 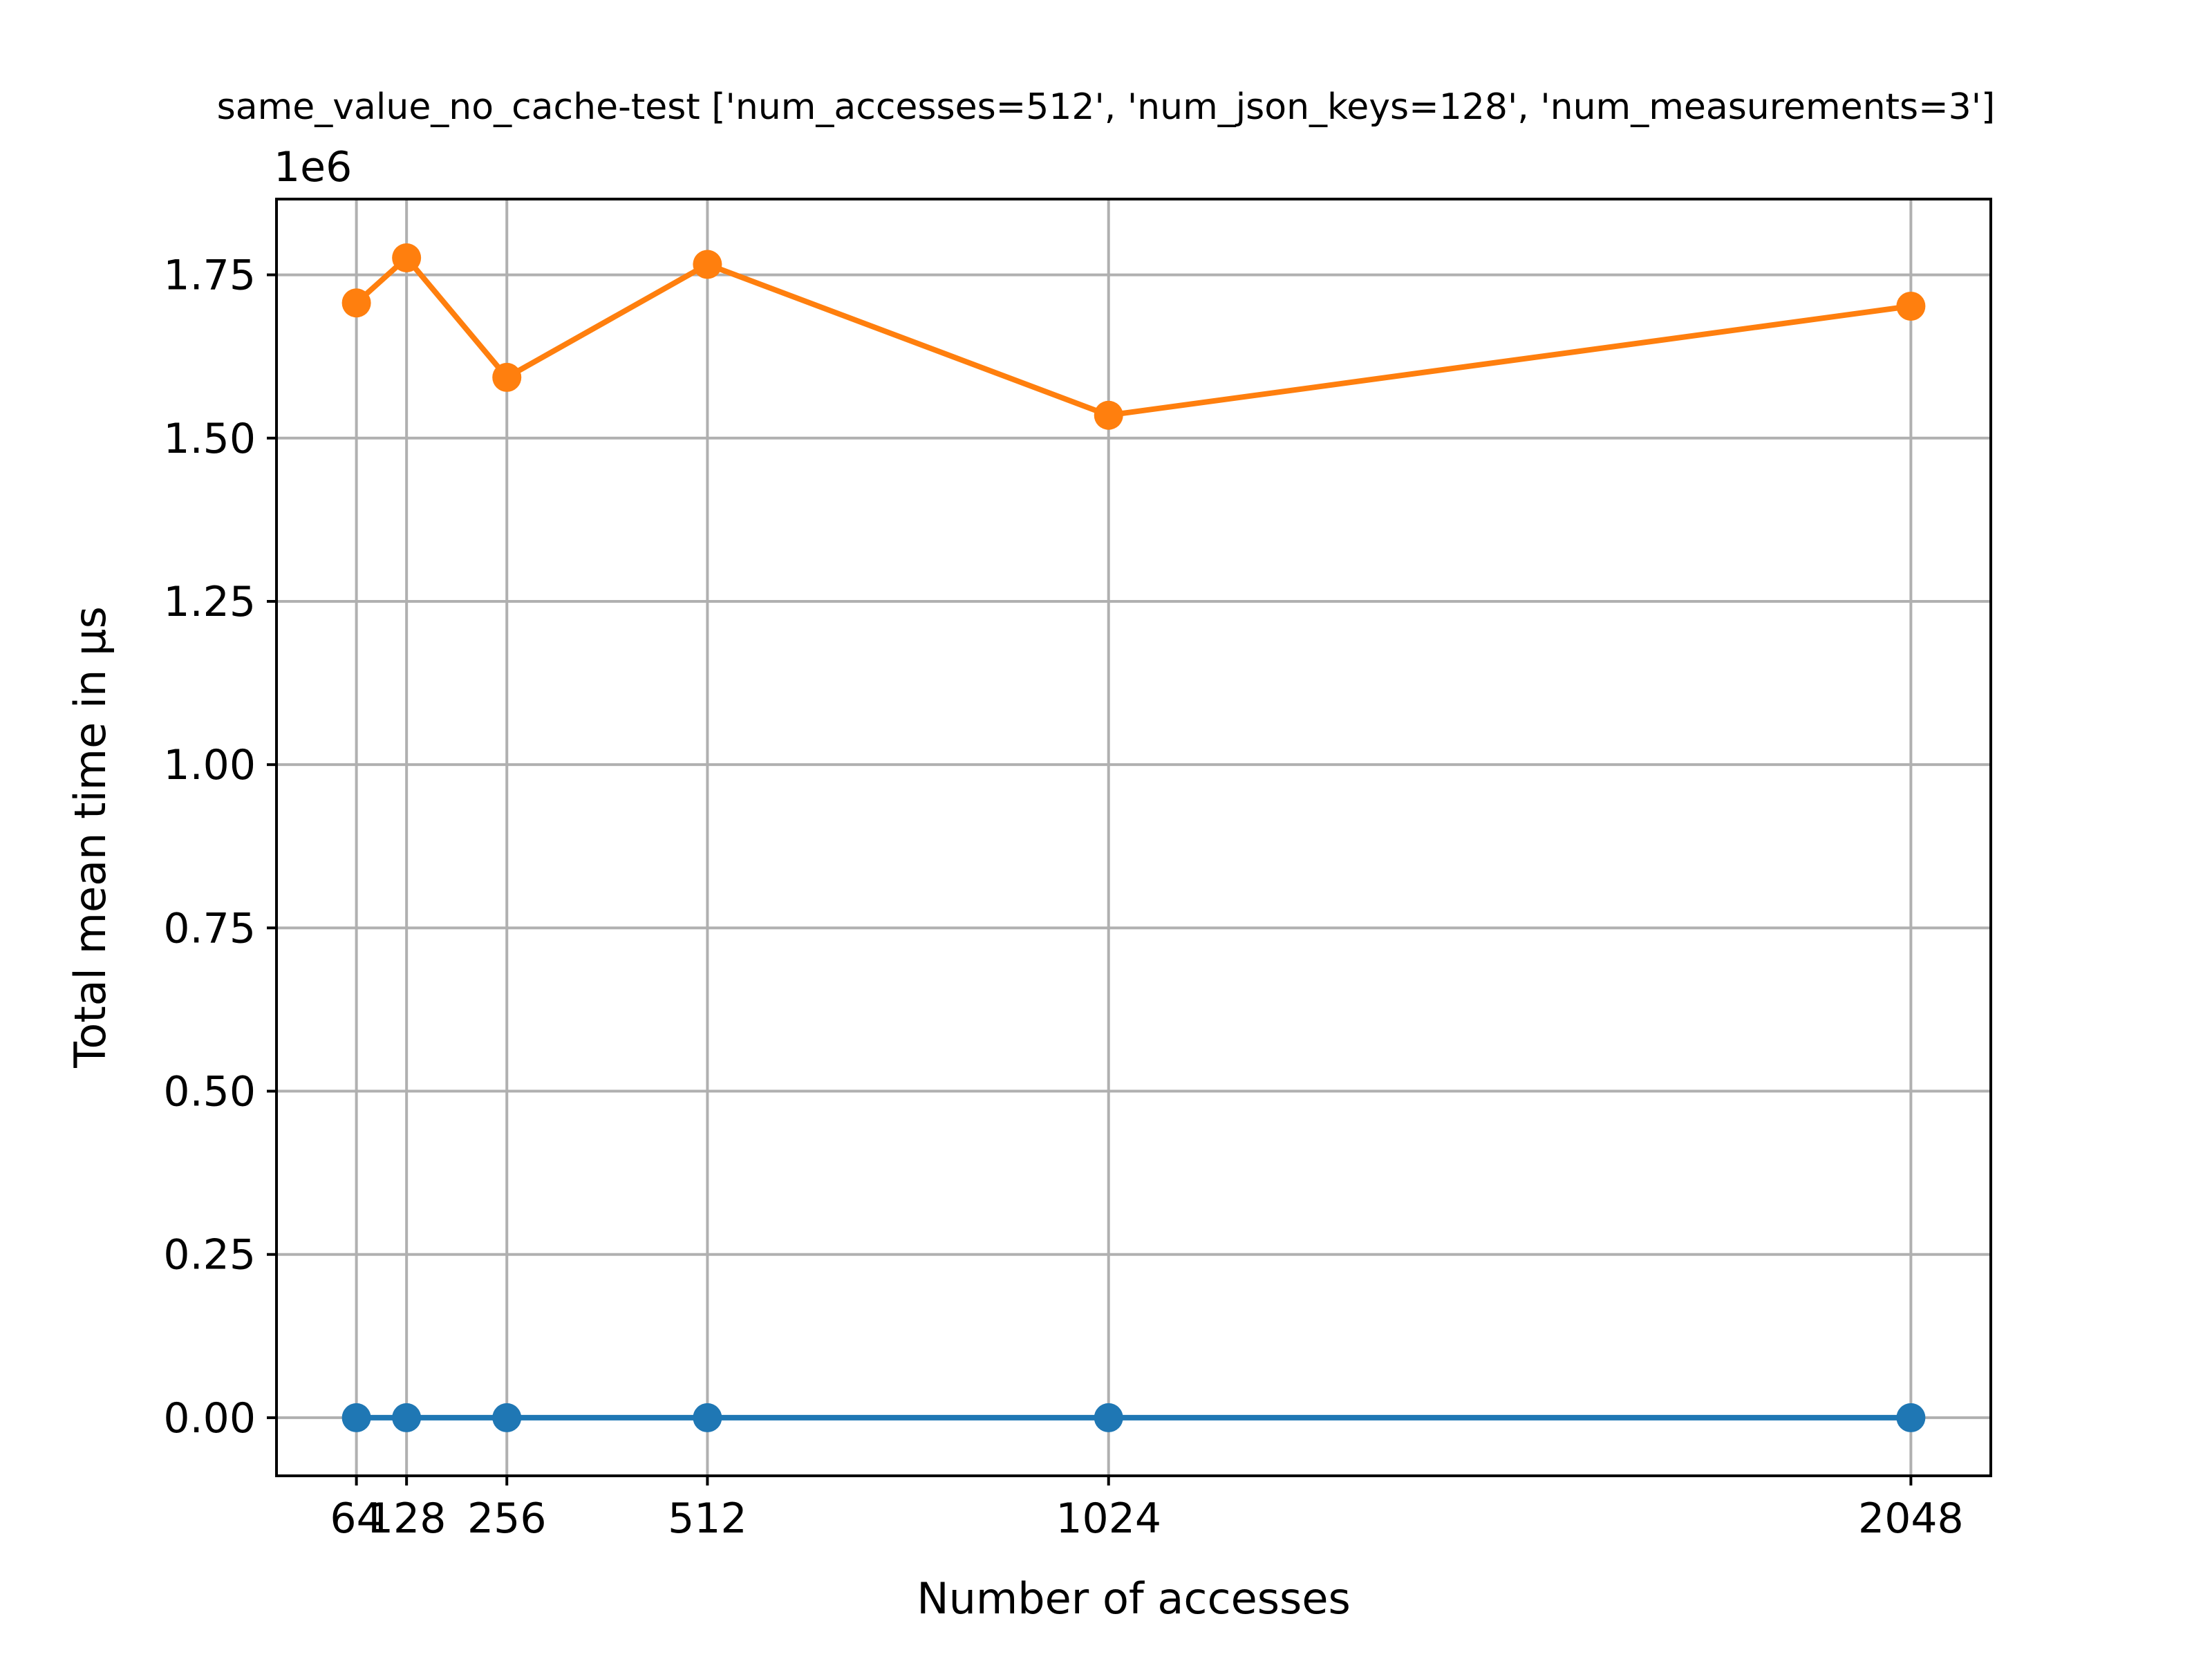 What do you see at coordinates (1134, 1598) in the screenshot?
I see `x-axis-label: Number of accesses` at bounding box center [1134, 1598].